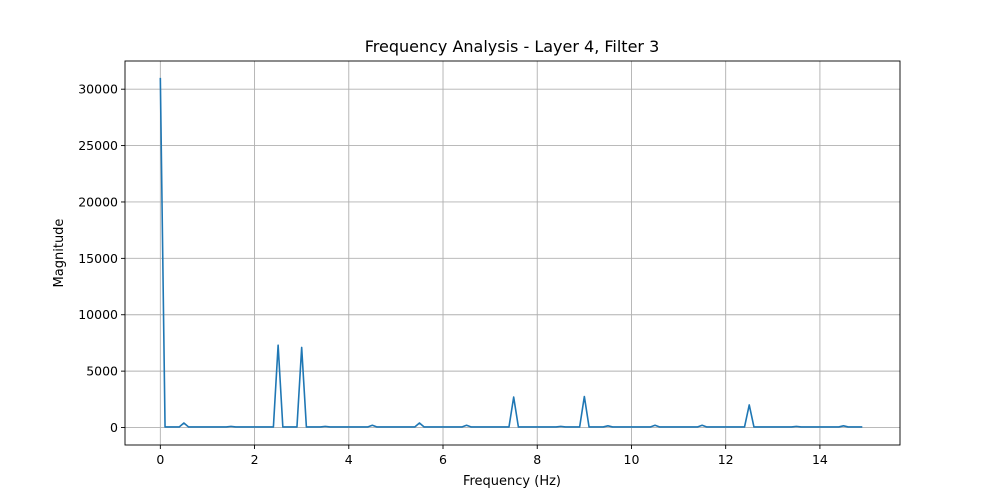 This screenshot has width=1000, height=500. I want to click on x-tick-label: 4, so click(349, 459).